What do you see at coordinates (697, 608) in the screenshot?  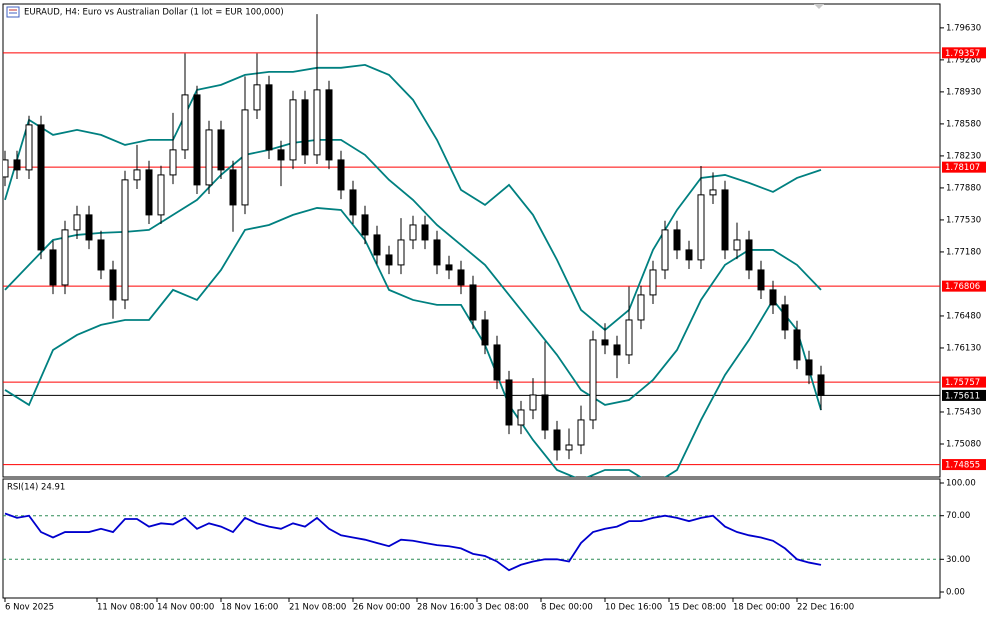 I see `x-tick-label: 15 Dec 08:00` at bounding box center [697, 608].